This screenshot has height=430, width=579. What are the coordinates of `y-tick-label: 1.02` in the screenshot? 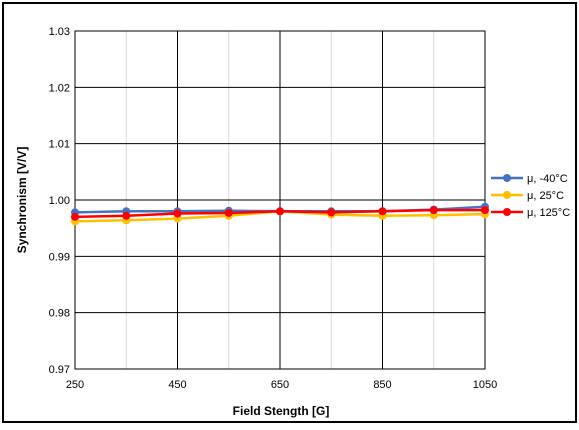 It's located at (59, 88).